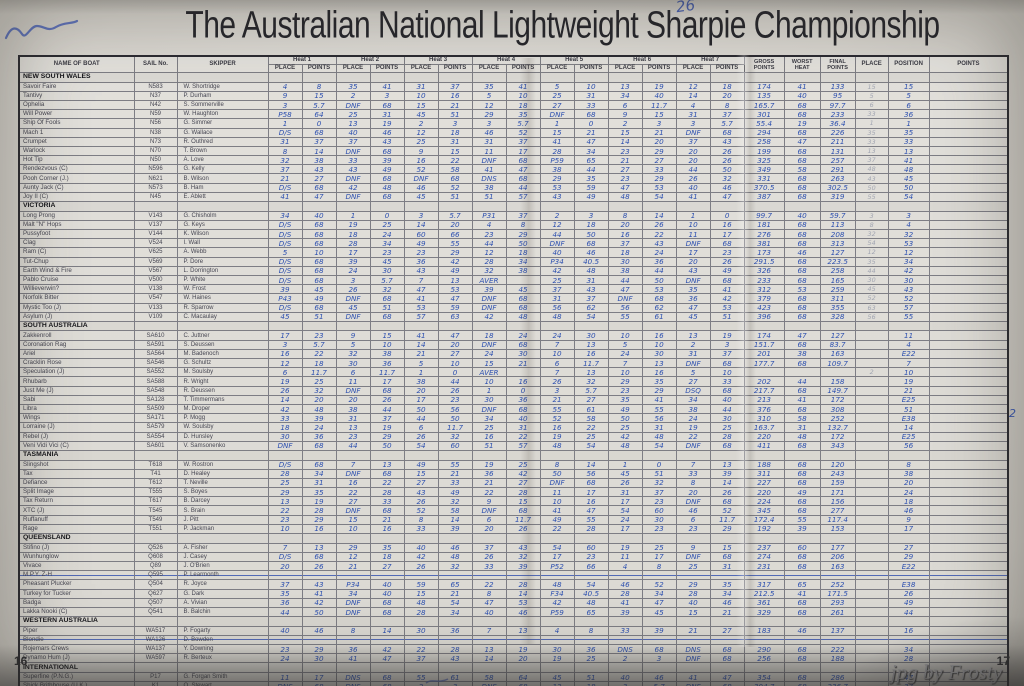  I want to click on heat-points-cell: 10, so click(387, 344).